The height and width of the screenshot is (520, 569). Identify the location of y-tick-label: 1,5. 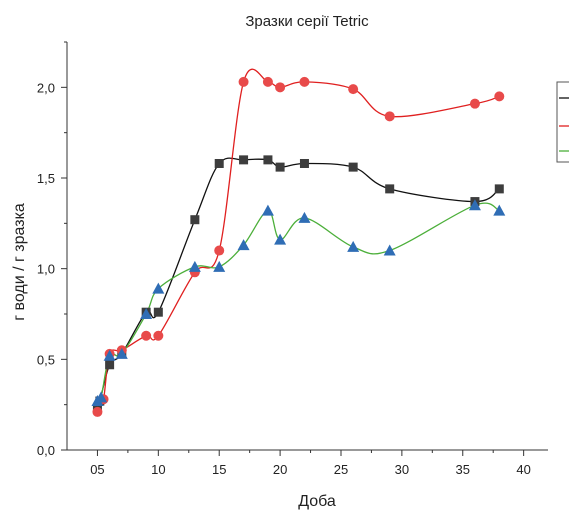
(46, 178).